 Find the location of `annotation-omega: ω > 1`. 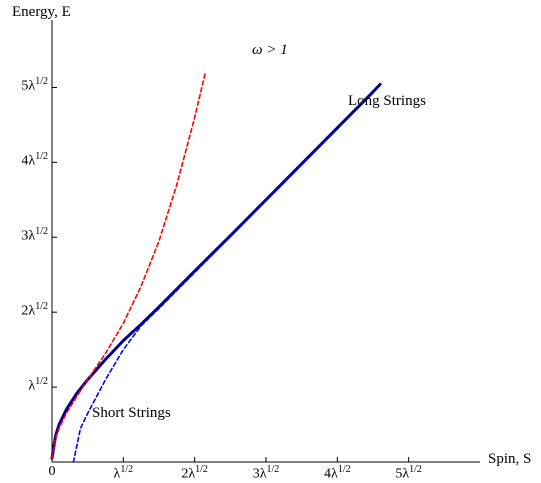

annotation-omega: ω > 1 is located at coordinates (270, 50).